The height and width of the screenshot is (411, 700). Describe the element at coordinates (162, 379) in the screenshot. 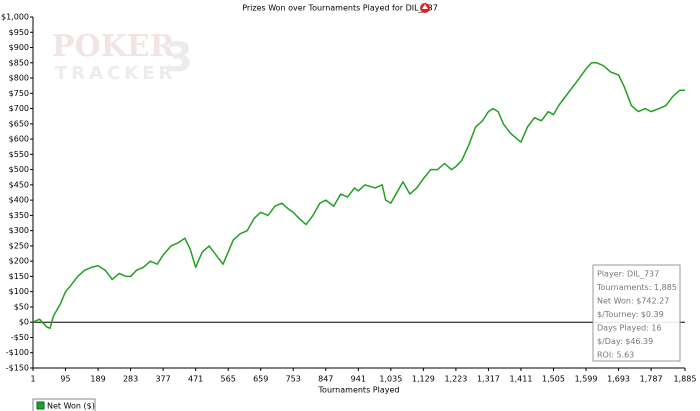

I see `x-tick-label: 377` at that location.